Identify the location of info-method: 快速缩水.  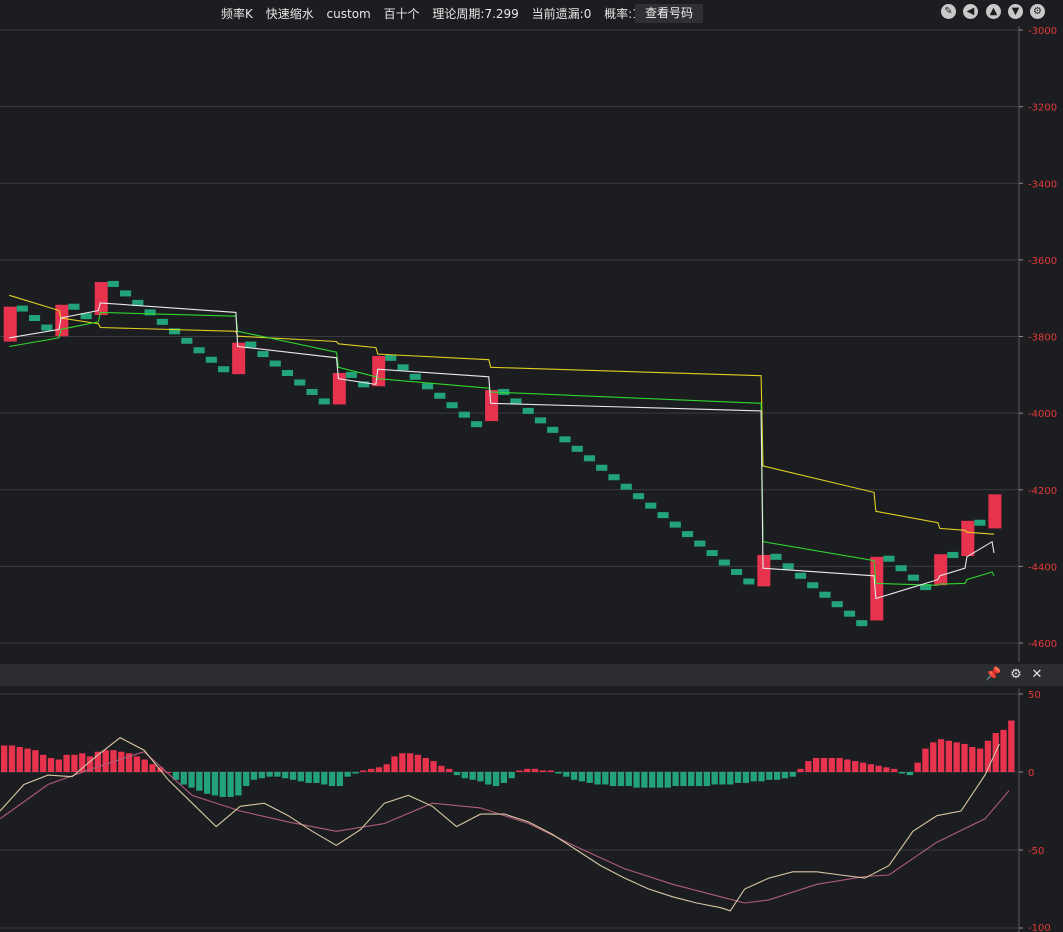
(289, 14).